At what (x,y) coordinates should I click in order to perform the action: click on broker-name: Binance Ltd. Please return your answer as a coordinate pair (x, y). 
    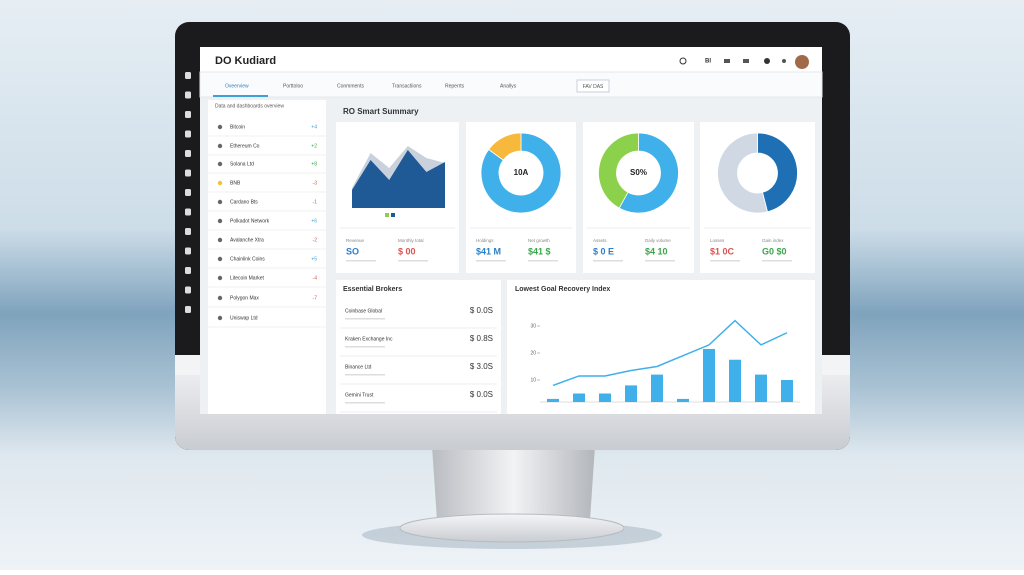
    Looking at the image, I should click on (358, 367).